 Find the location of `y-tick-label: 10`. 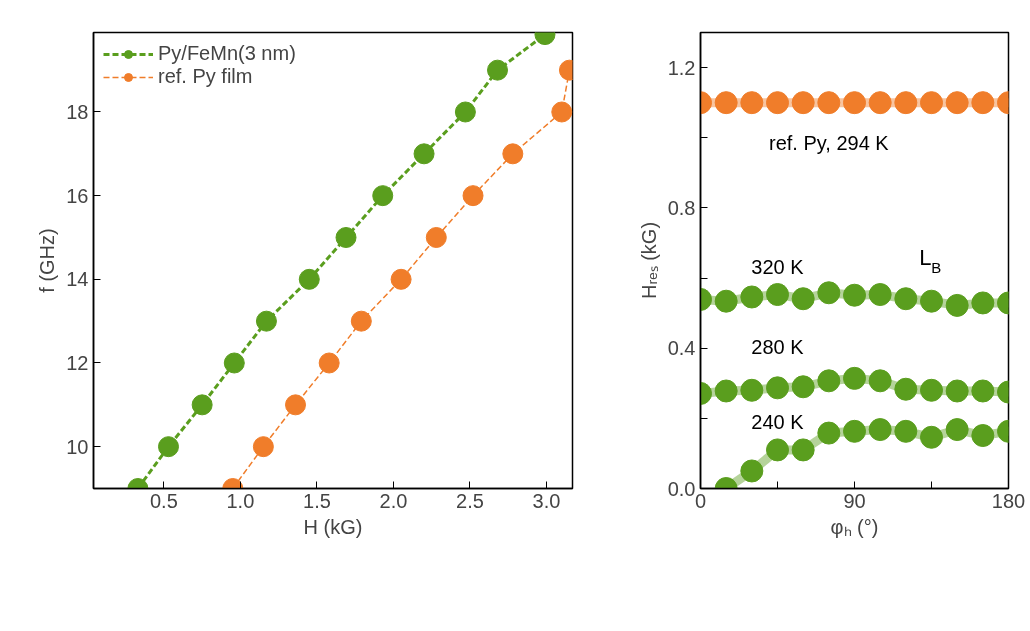

y-tick-label: 10 is located at coordinates (77, 446).